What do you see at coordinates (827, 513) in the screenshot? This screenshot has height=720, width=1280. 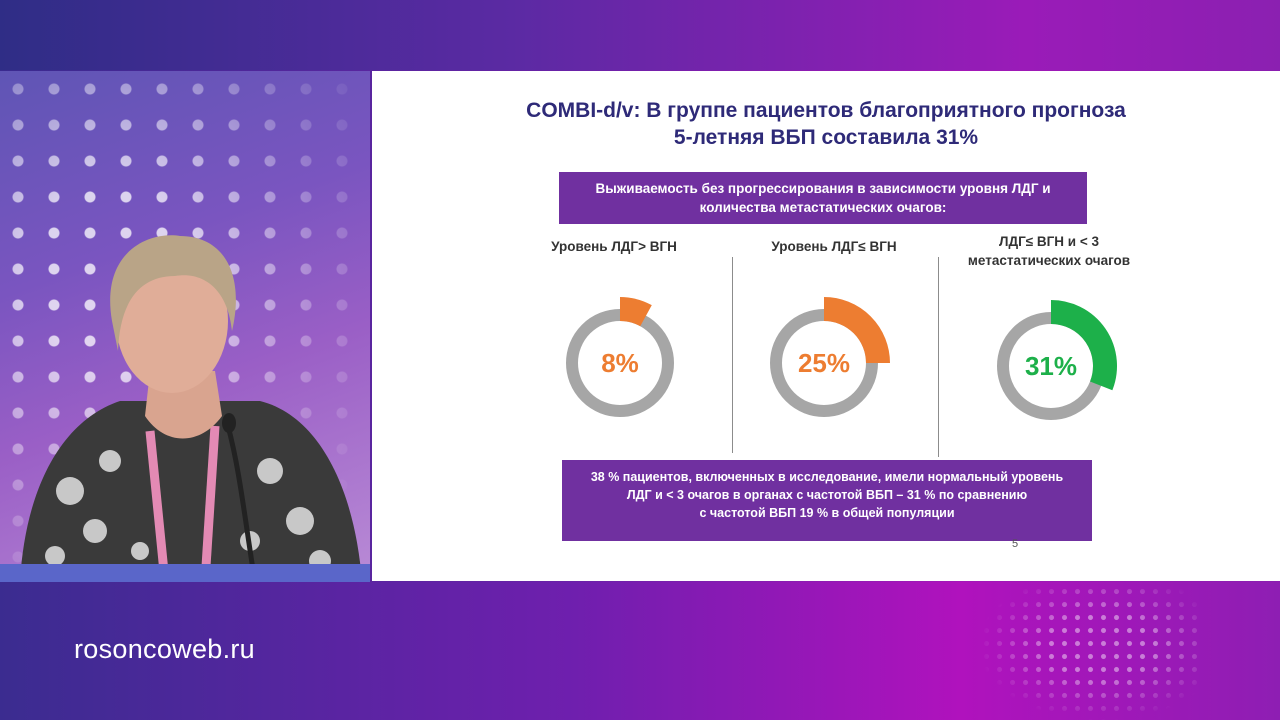 I see `summary-line-3: с частотой ВБП 19 % в общей популяции` at bounding box center [827, 513].